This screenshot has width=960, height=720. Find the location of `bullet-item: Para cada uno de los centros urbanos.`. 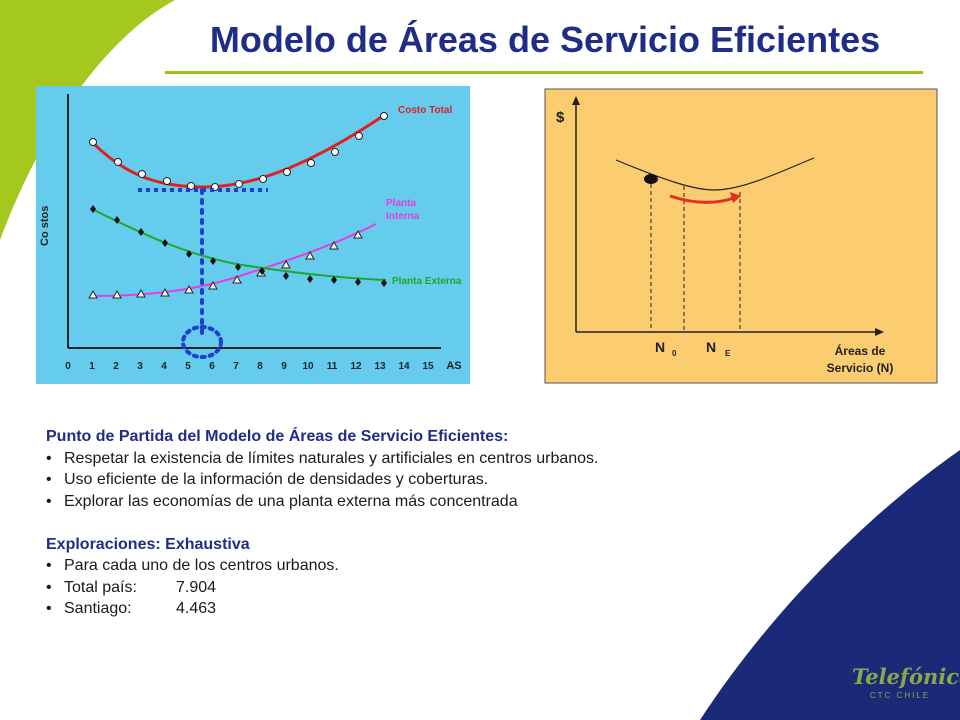

bullet-item: Para cada uno de los centros urbanos. is located at coordinates (426, 566).